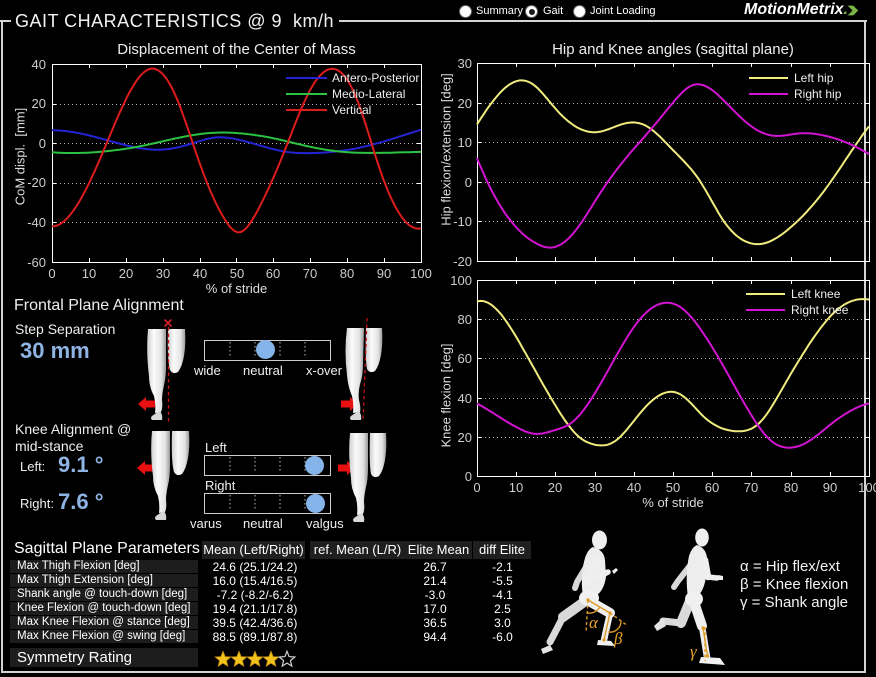 This screenshot has width=876, height=677. Describe the element at coordinates (594, 622) in the screenshot. I see `svg-text: α` at that location.